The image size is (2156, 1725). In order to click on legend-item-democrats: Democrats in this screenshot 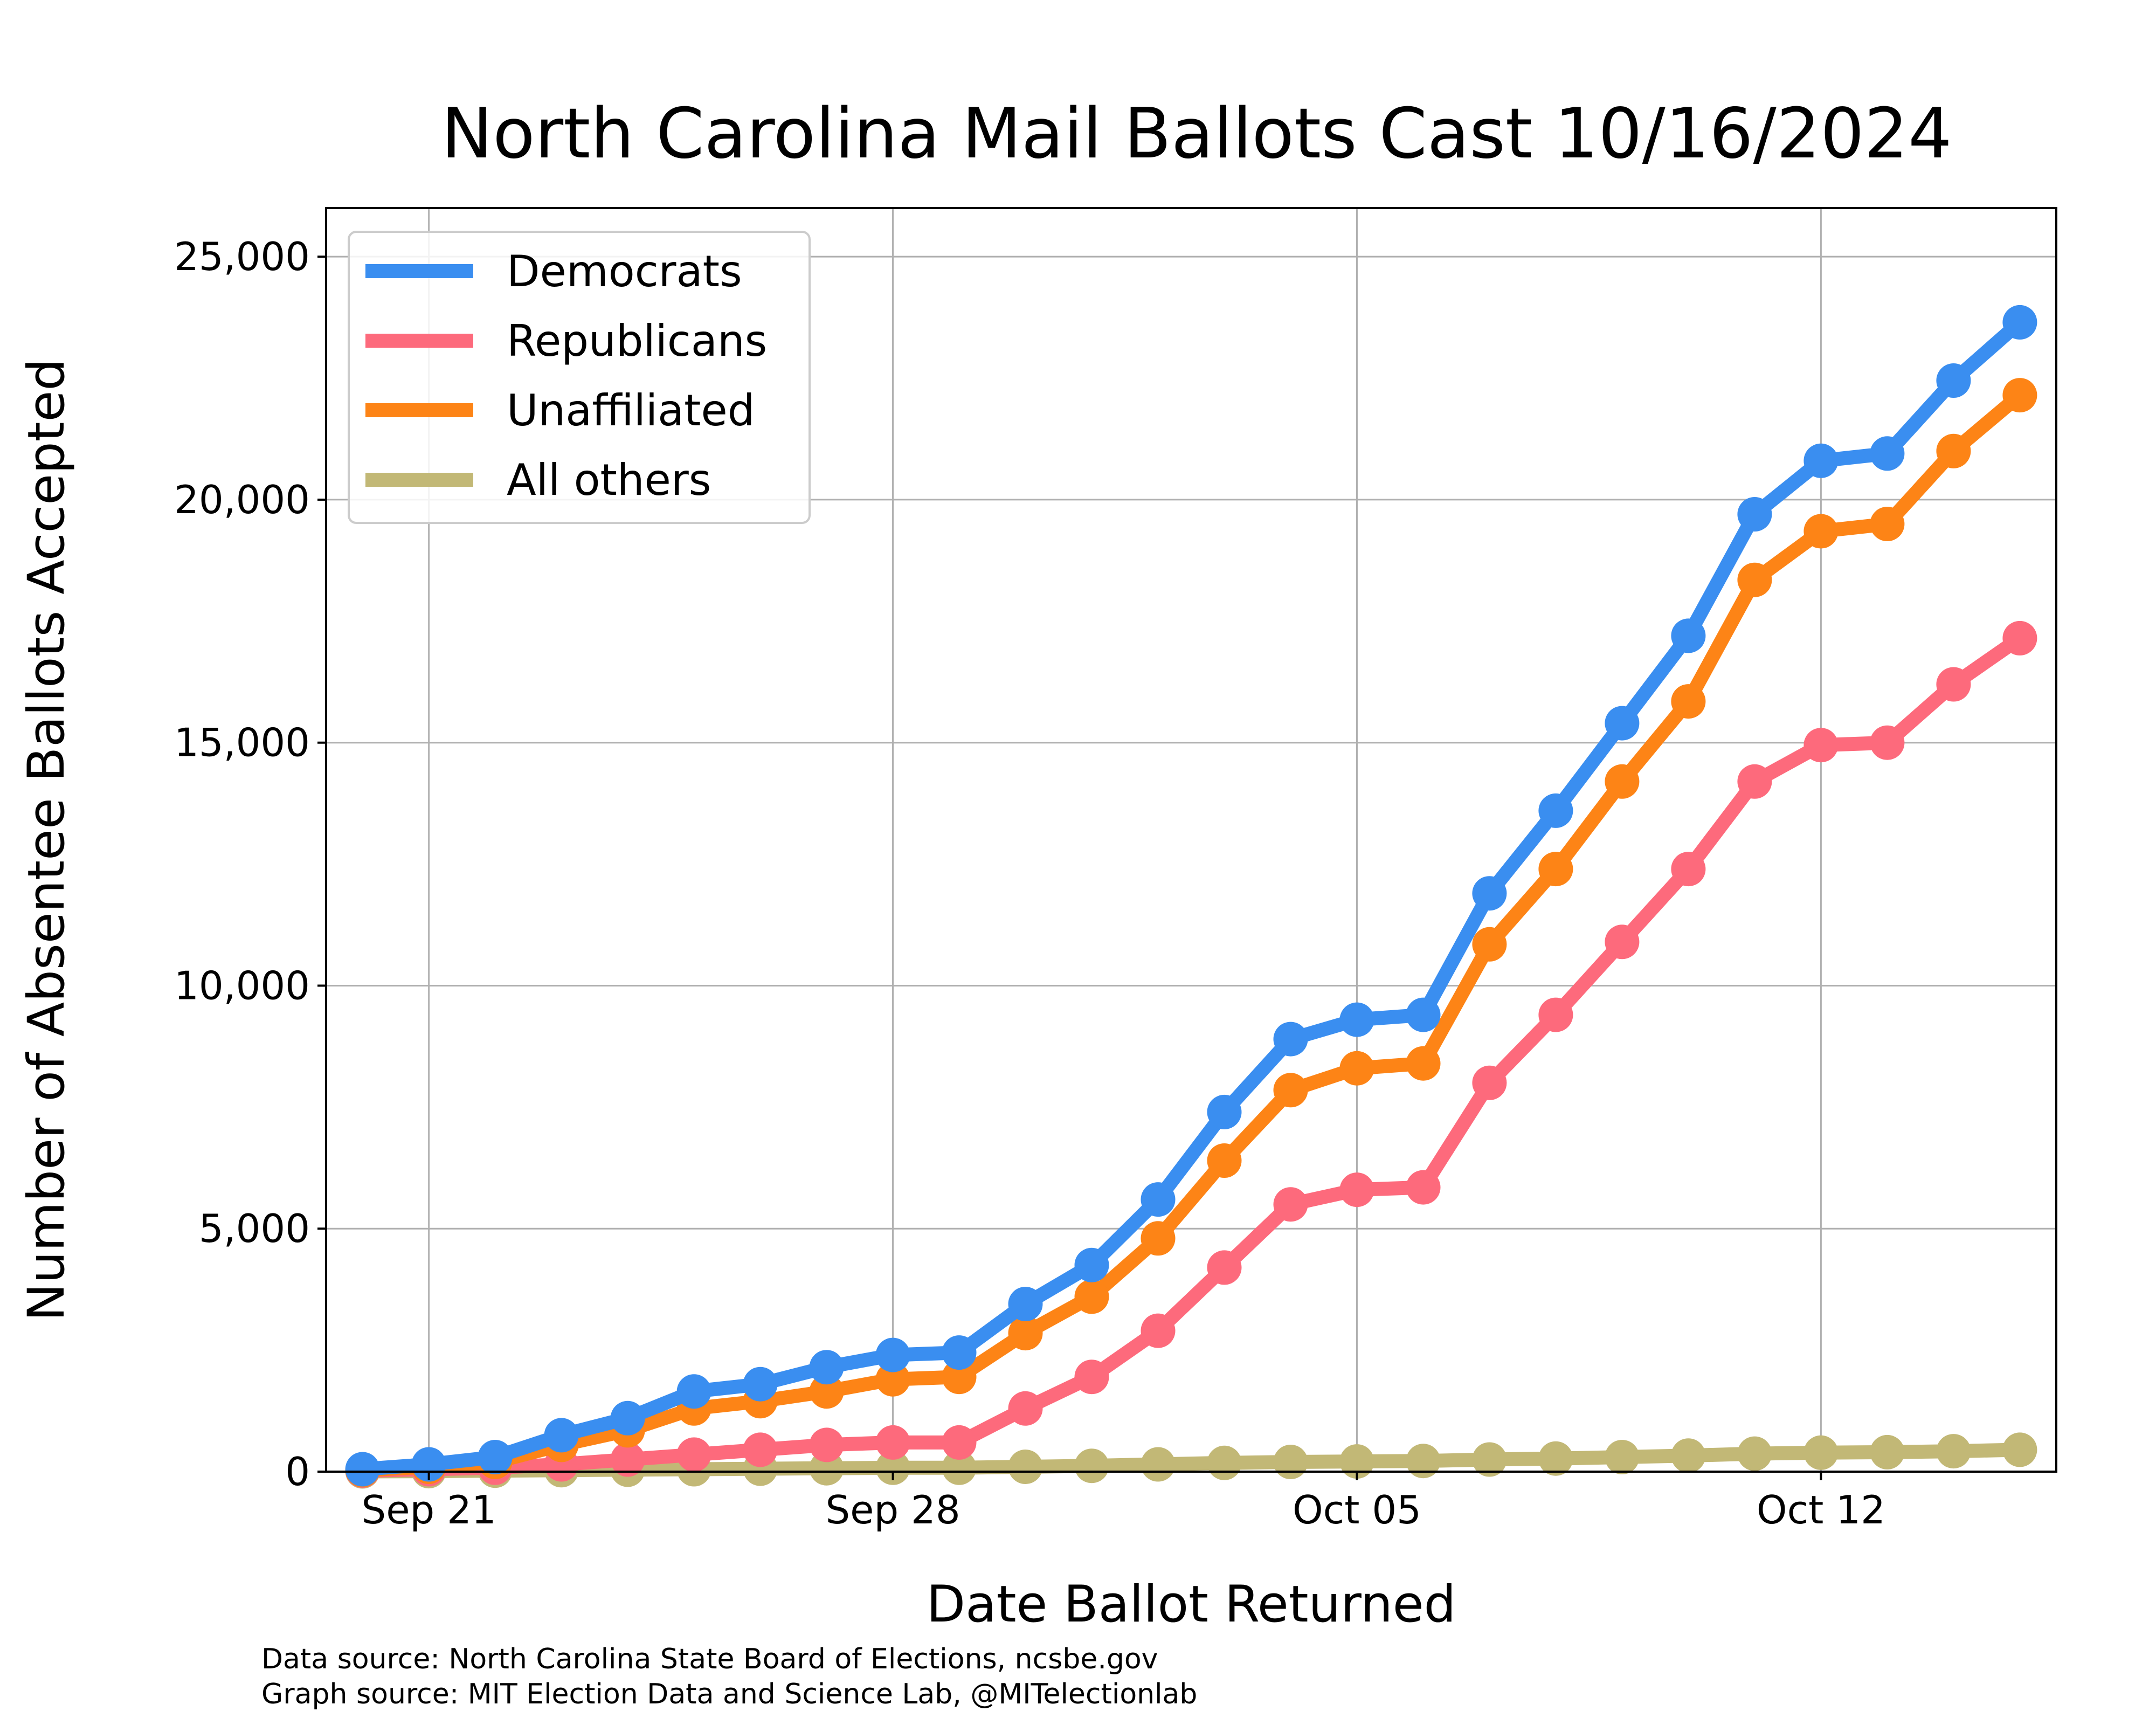, I will do `click(554, 271)`.